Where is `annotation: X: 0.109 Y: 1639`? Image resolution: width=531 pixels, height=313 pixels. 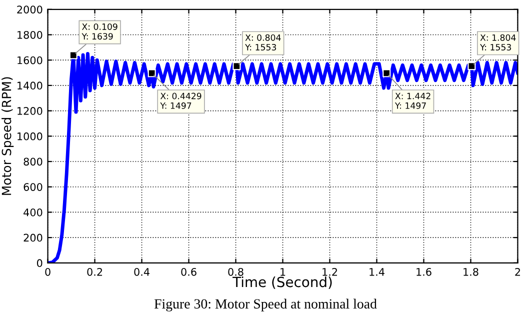 annotation: X: 0.109 Y: 1639 is located at coordinates (100, 31).